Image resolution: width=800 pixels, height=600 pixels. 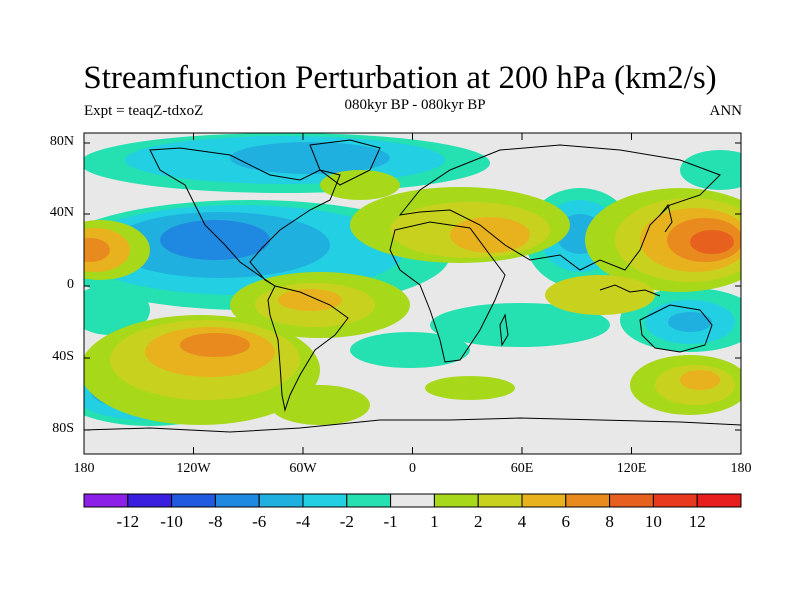 What do you see at coordinates (478, 521) in the screenshot?
I see `colorbar-label: 2` at bounding box center [478, 521].